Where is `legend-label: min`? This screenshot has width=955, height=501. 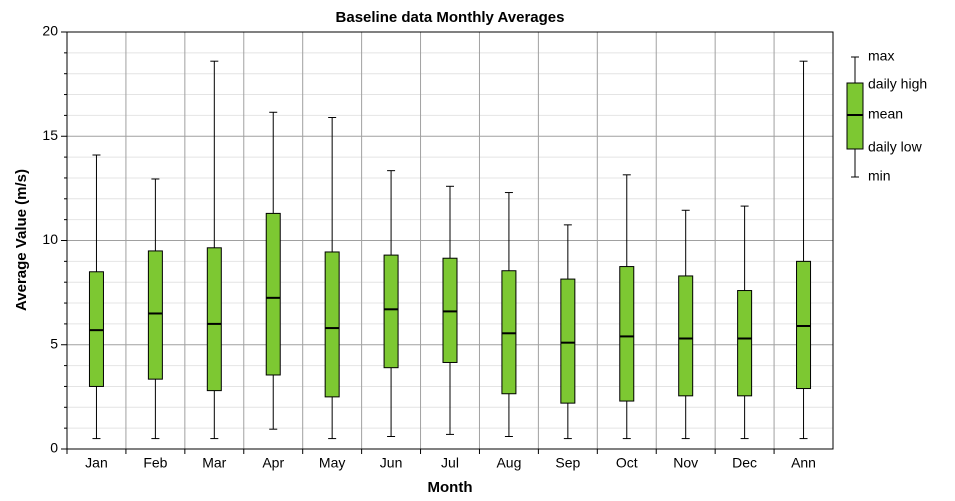
legend-label: min is located at coordinates (879, 176).